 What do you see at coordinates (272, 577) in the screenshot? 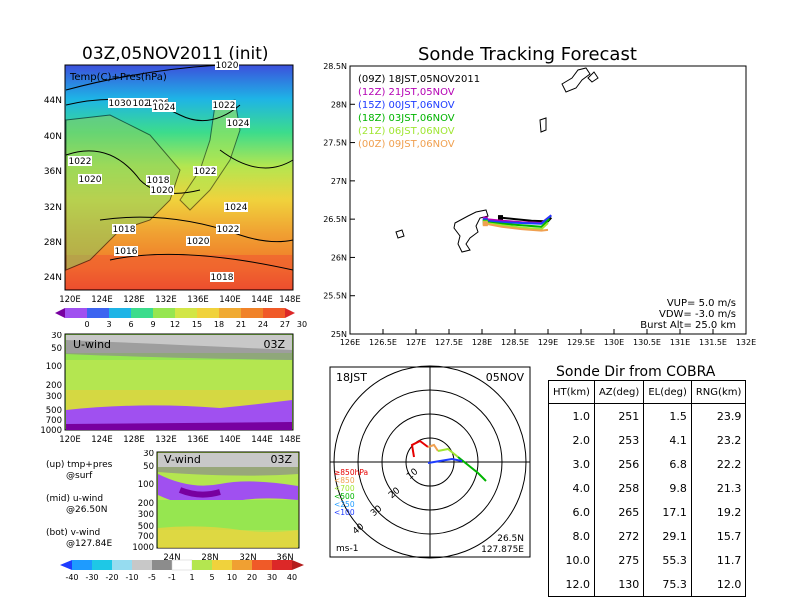
I see `colorbar-label: 30` at bounding box center [272, 577].